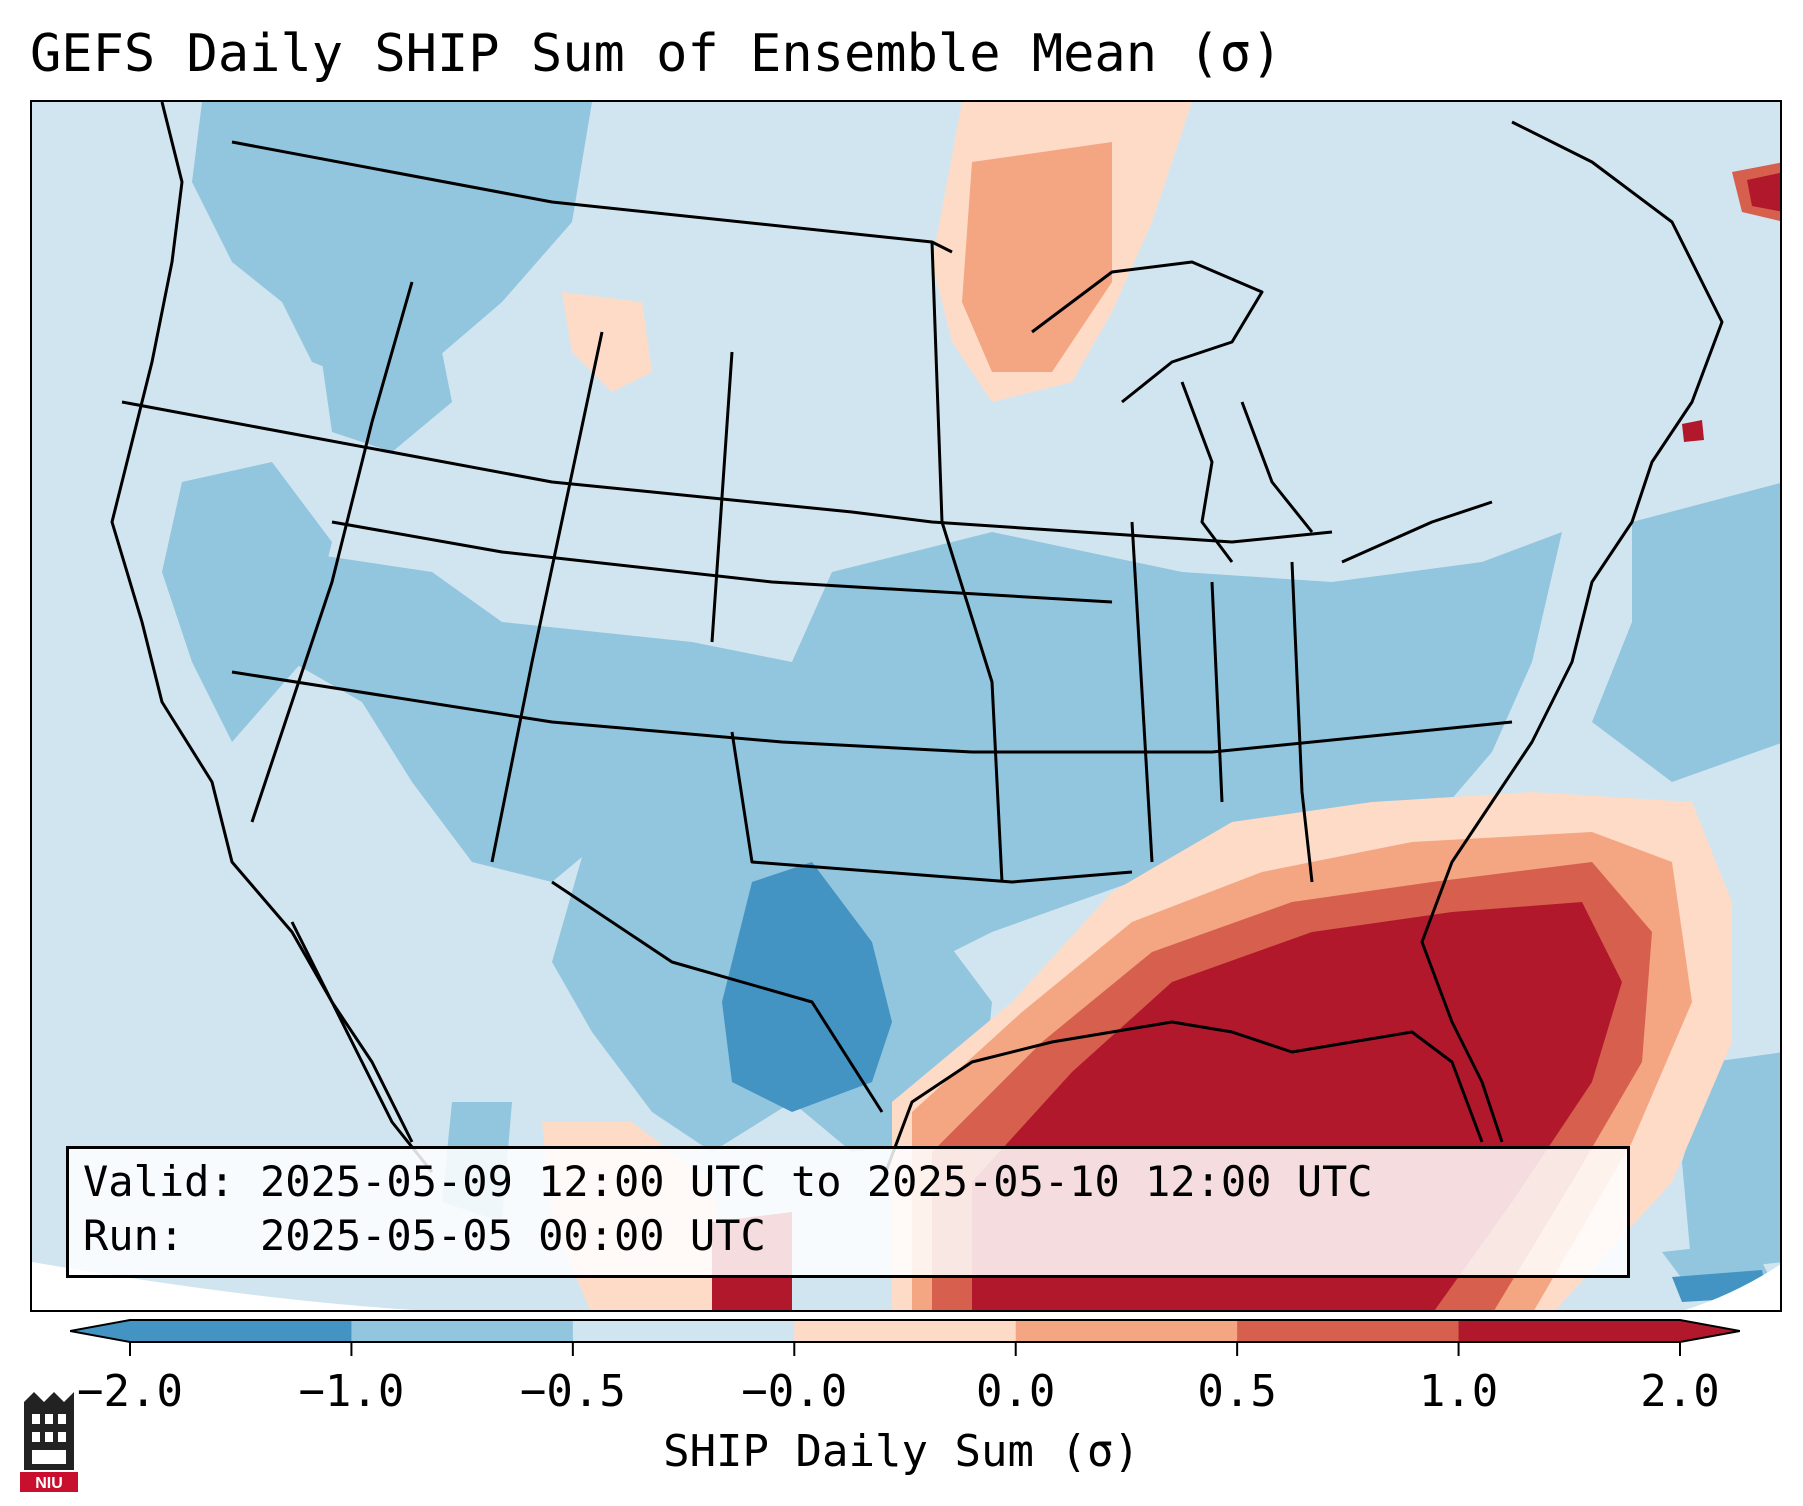  I want to click on colorbar-over-extend, so click(1710, 1331).